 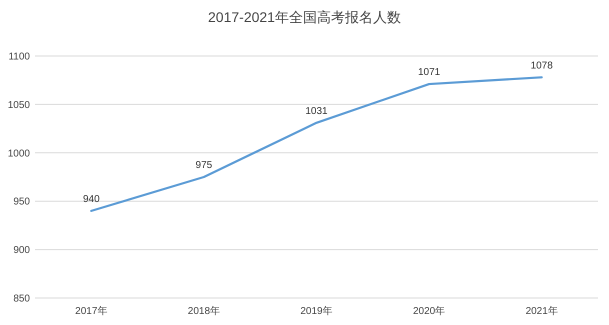 What do you see at coordinates (91, 311) in the screenshot?
I see `x-tick-label: 2017年` at bounding box center [91, 311].